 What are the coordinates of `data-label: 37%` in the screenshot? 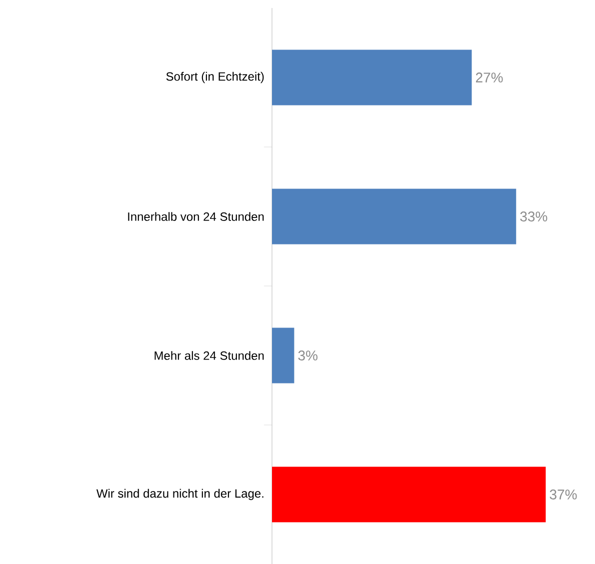 It's located at (563, 494).